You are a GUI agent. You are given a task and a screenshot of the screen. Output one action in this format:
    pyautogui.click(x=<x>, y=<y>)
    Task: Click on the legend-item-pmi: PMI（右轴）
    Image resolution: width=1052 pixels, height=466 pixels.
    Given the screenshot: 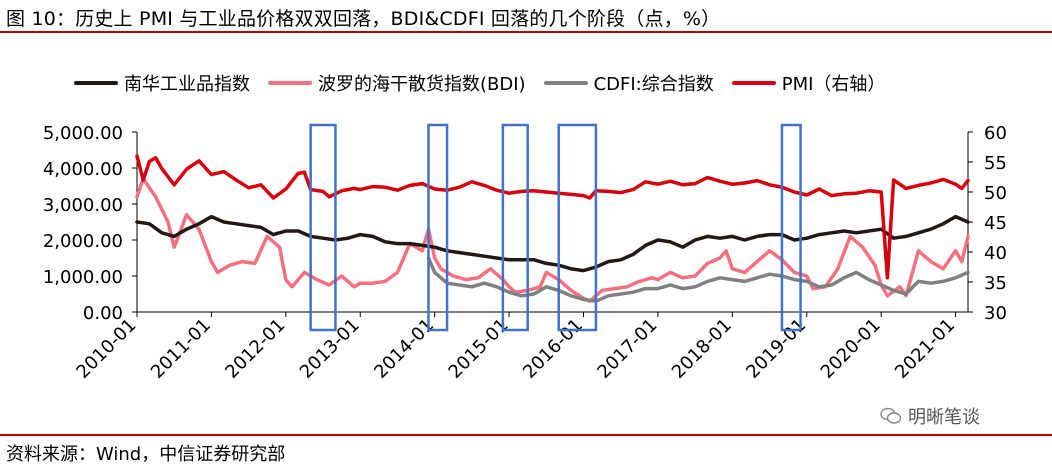 What is the action you would take?
    pyautogui.click(x=808, y=83)
    